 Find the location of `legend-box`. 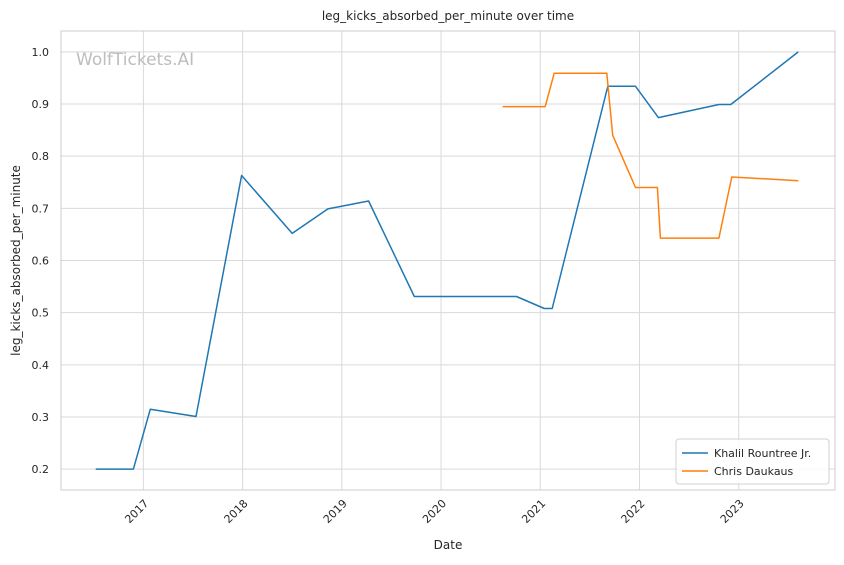

legend-box is located at coordinates (752, 461).